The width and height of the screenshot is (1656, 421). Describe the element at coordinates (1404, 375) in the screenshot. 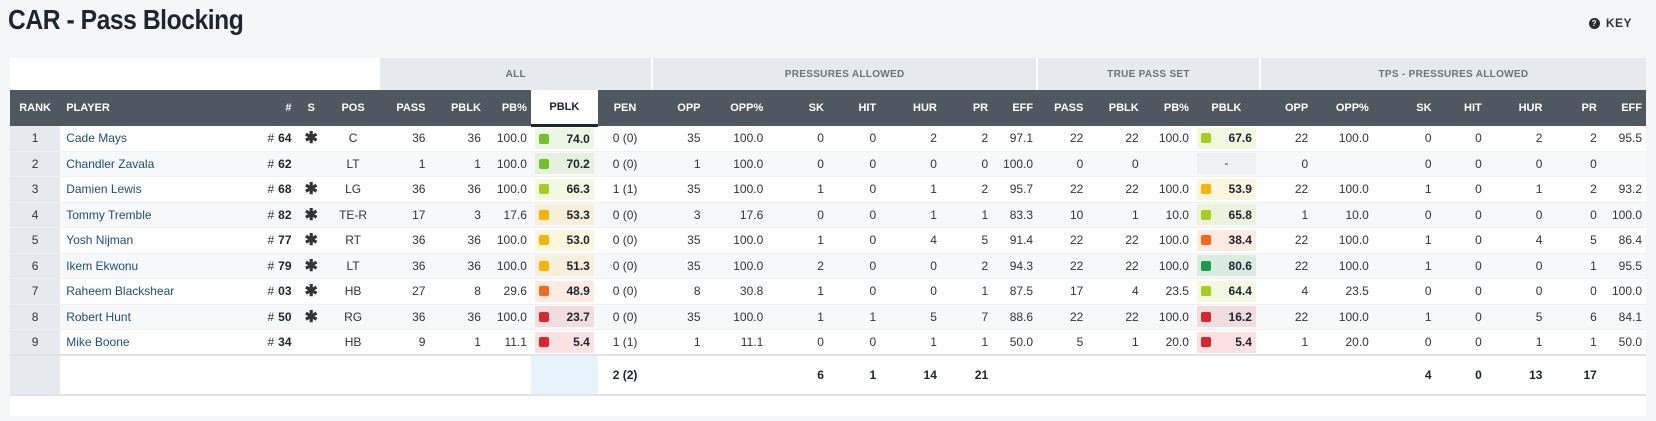

I see `totals-tps-sk: 4` at that location.